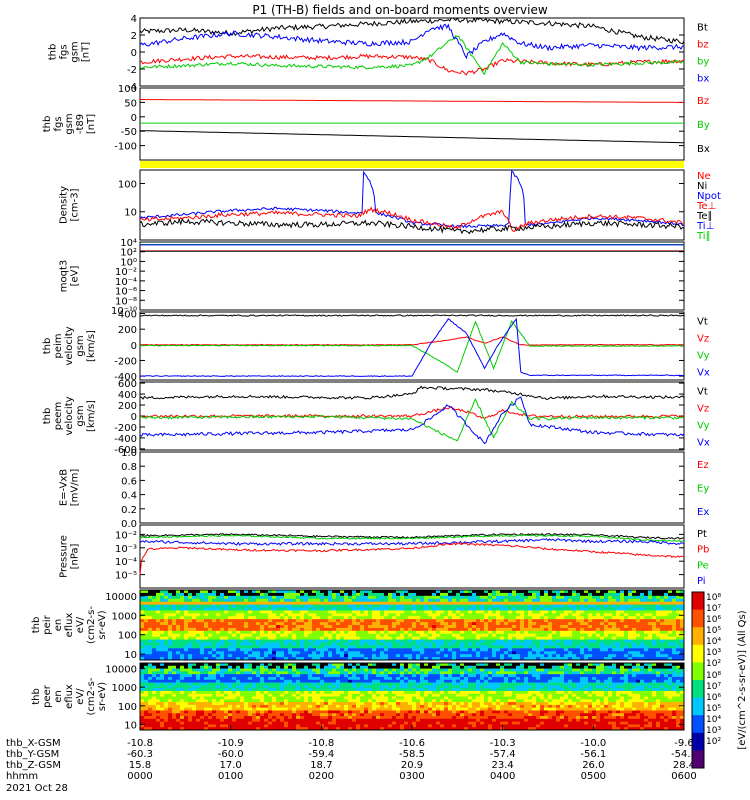 This screenshot has width=750, height=800. What do you see at coordinates (134, 118) in the screenshot?
I see `y-tick-label: 0` at bounding box center [134, 118].